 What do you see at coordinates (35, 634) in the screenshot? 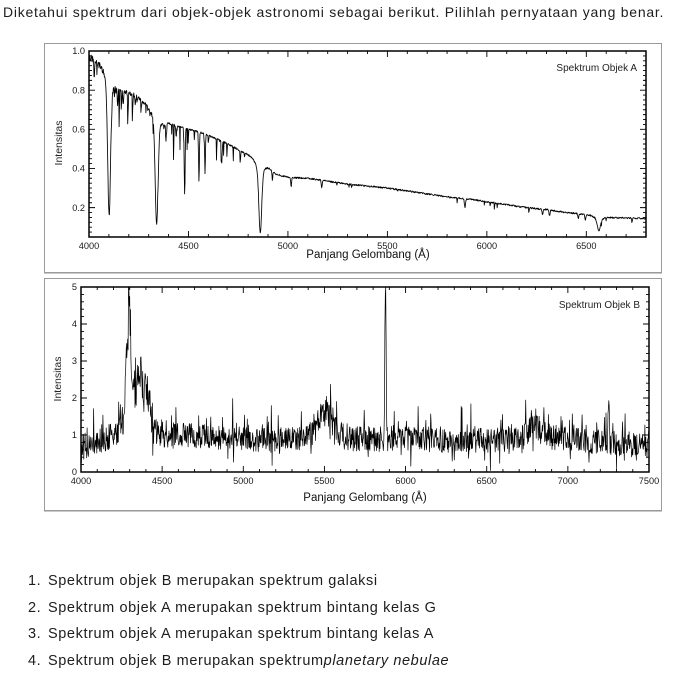
I see `statement-3-number: 3.` at bounding box center [35, 634].